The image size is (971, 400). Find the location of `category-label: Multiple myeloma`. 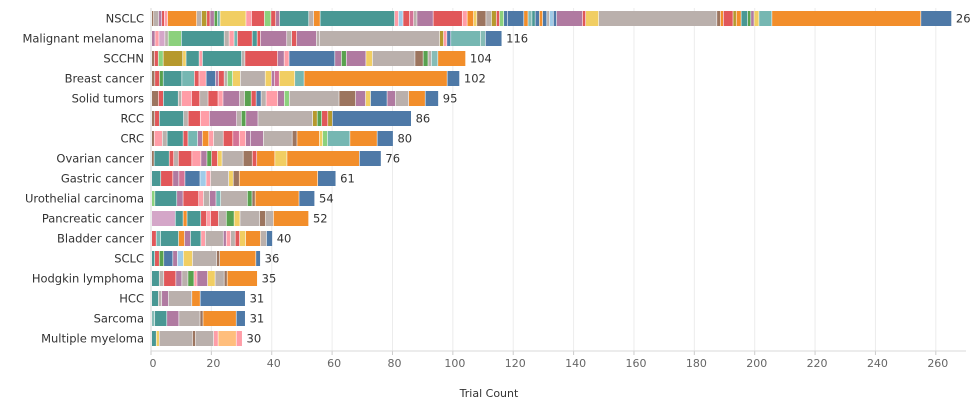

category-label: Multiple myeloma is located at coordinates (92, 339).